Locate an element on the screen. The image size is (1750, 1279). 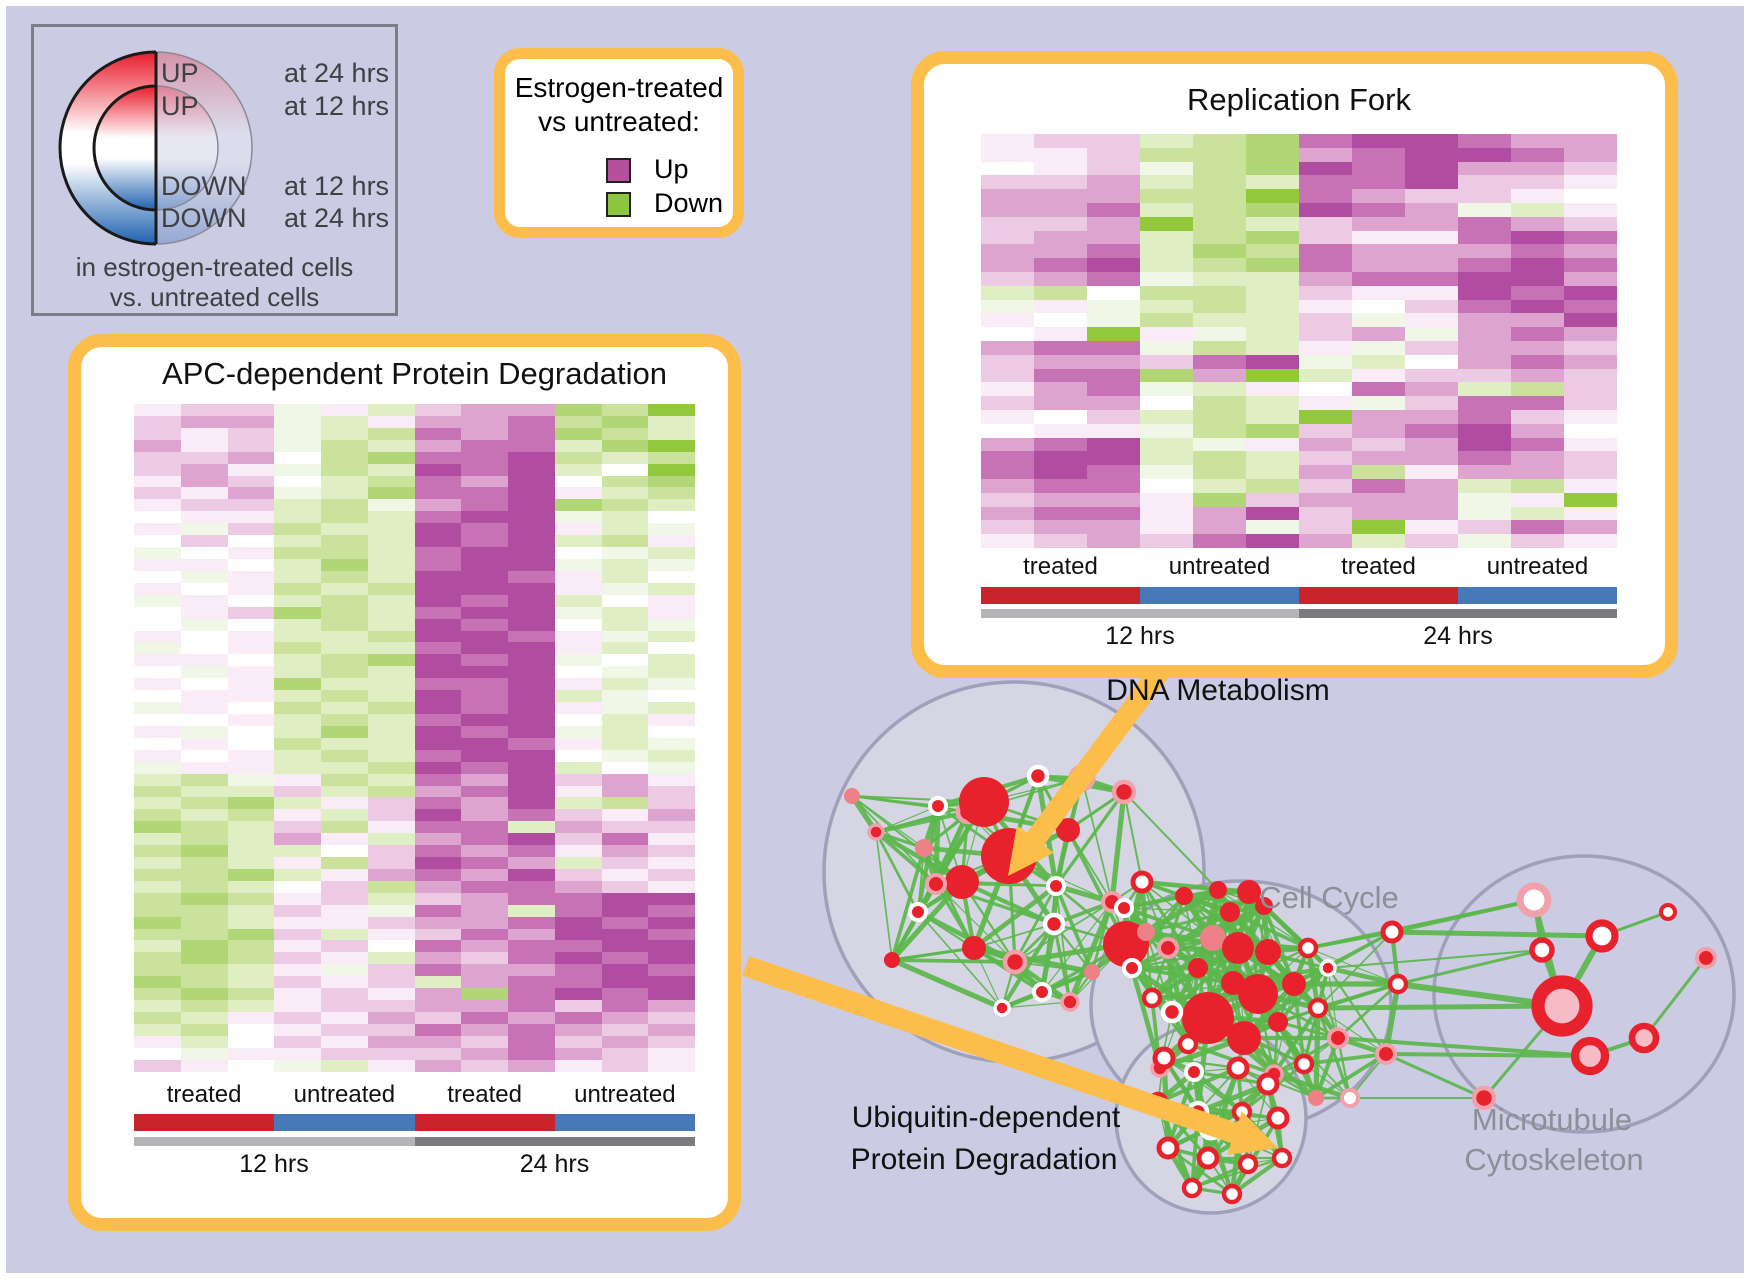
legend-down-24-time: at 24 hrs is located at coordinates (337, 218).